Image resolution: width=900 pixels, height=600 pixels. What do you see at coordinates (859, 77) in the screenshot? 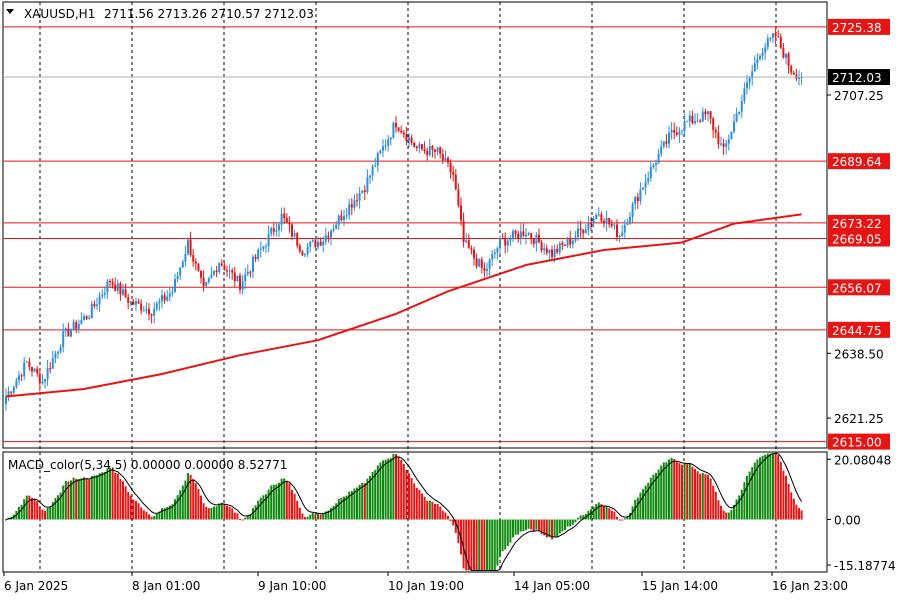
I see `current-price-tag` at bounding box center [859, 77].